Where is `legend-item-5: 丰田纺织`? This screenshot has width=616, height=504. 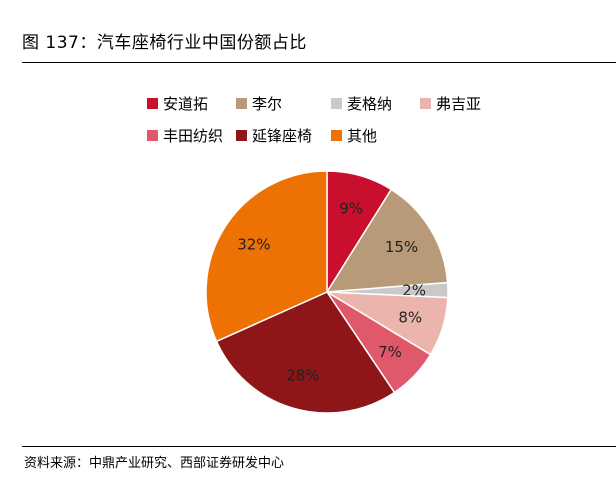 legend-item-5: 丰田纺织 is located at coordinates (185, 135).